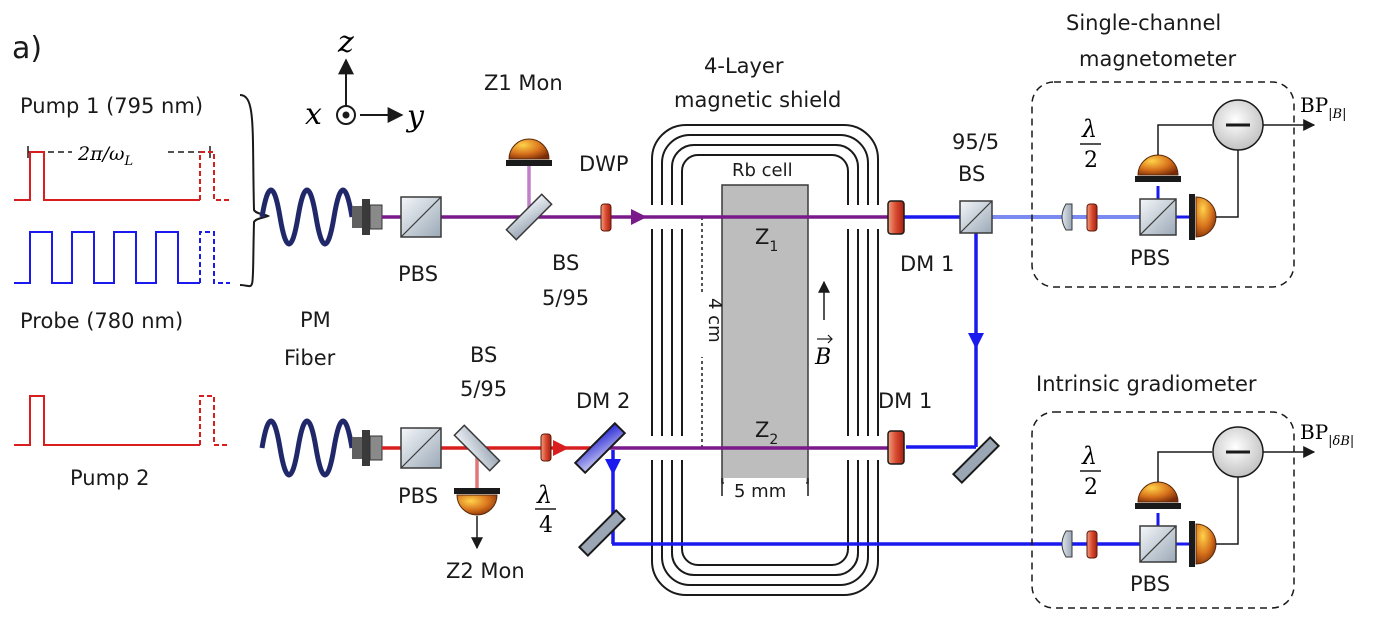 Image resolution: width=1382 pixels, height=623 pixels. Describe the element at coordinates (823, 325) in the screenshot. I see `field-arrow: B` at that location.